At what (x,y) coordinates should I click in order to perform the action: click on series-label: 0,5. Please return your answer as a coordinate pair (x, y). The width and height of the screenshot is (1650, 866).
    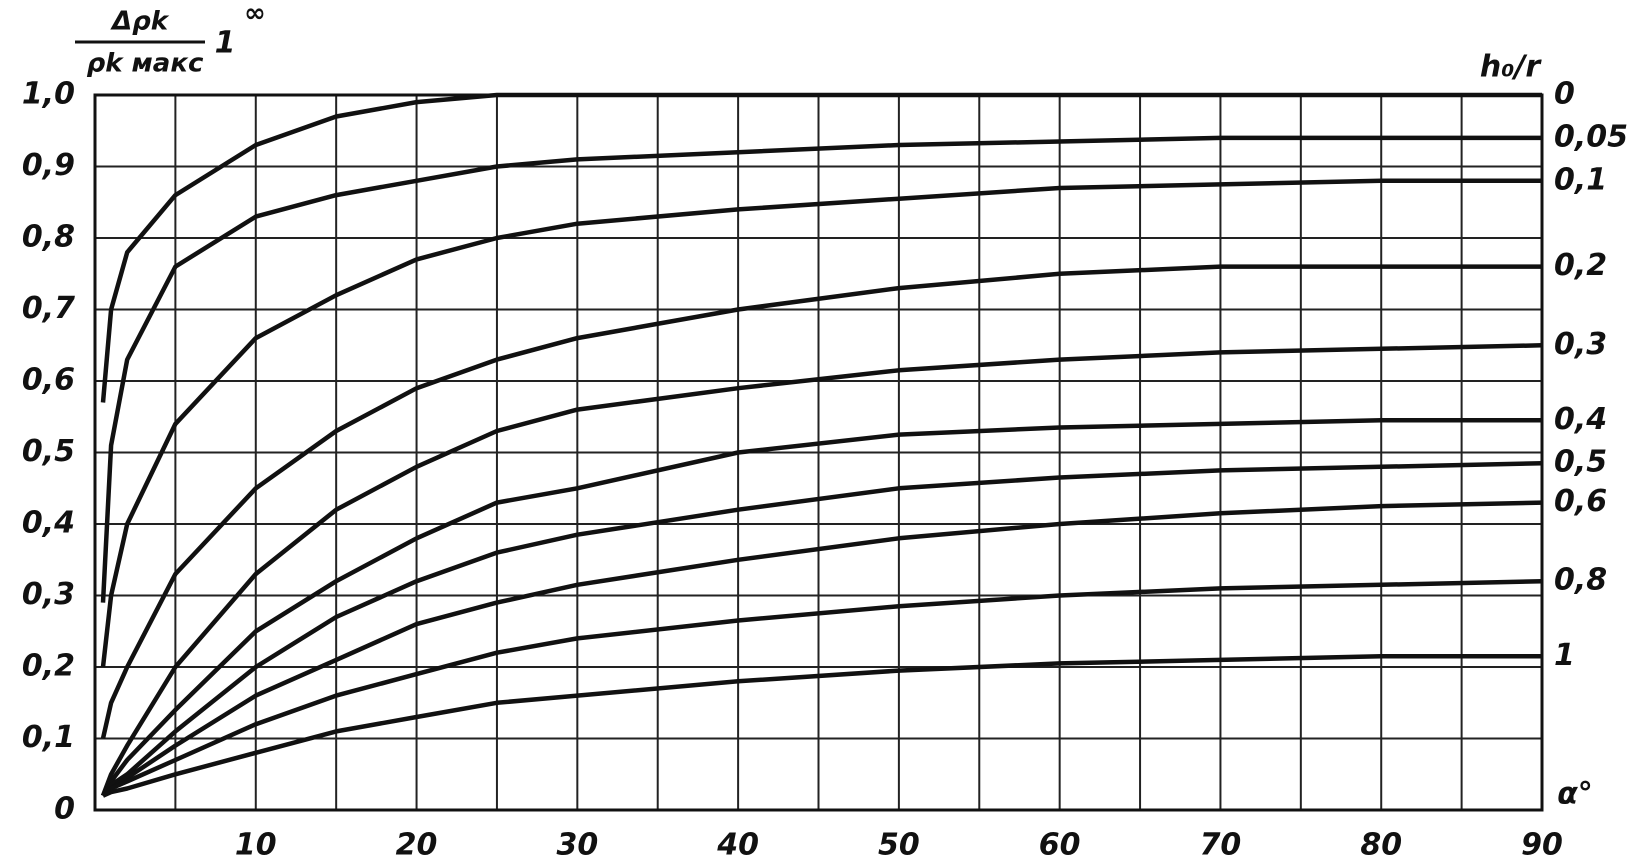
    Looking at the image, I should click on (1580, 462).